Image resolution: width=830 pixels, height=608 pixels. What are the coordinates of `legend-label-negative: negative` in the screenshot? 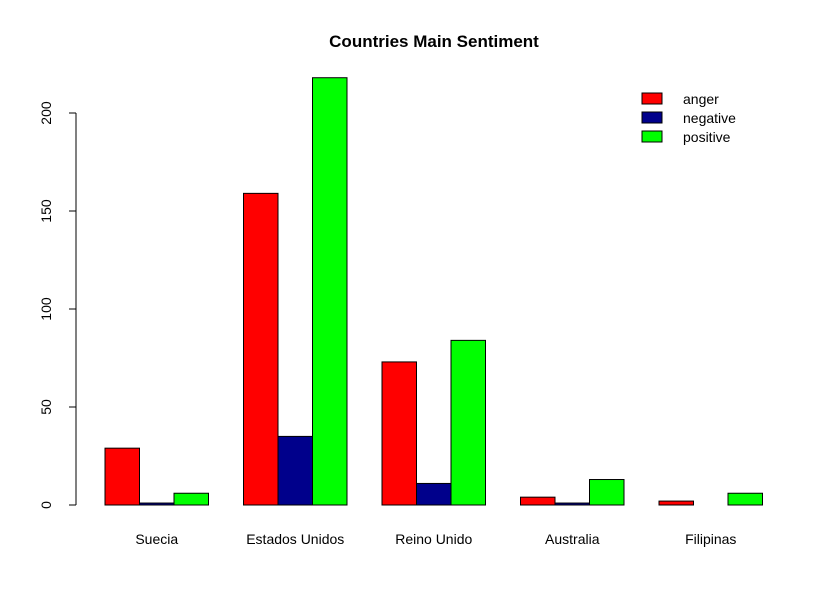 It's located at (709, 118).